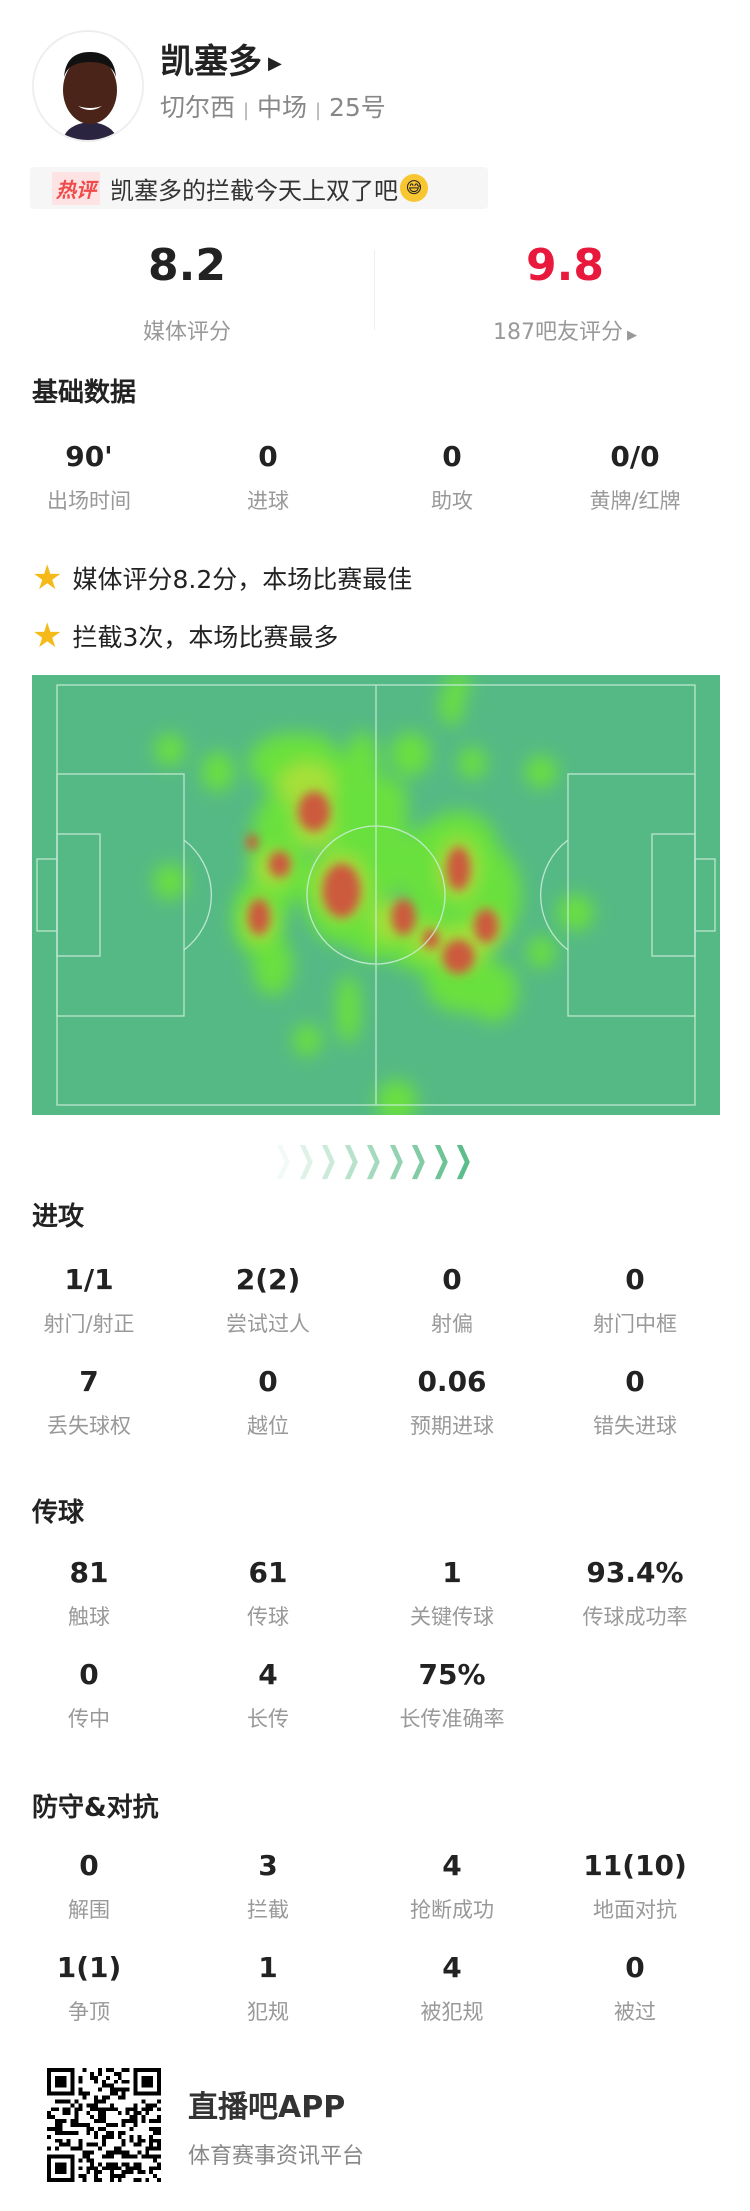 Image resolution: width=750 pixels, height=2211 pixels. I want to click on stat-label: 抢断成功, so click(452, 1910).